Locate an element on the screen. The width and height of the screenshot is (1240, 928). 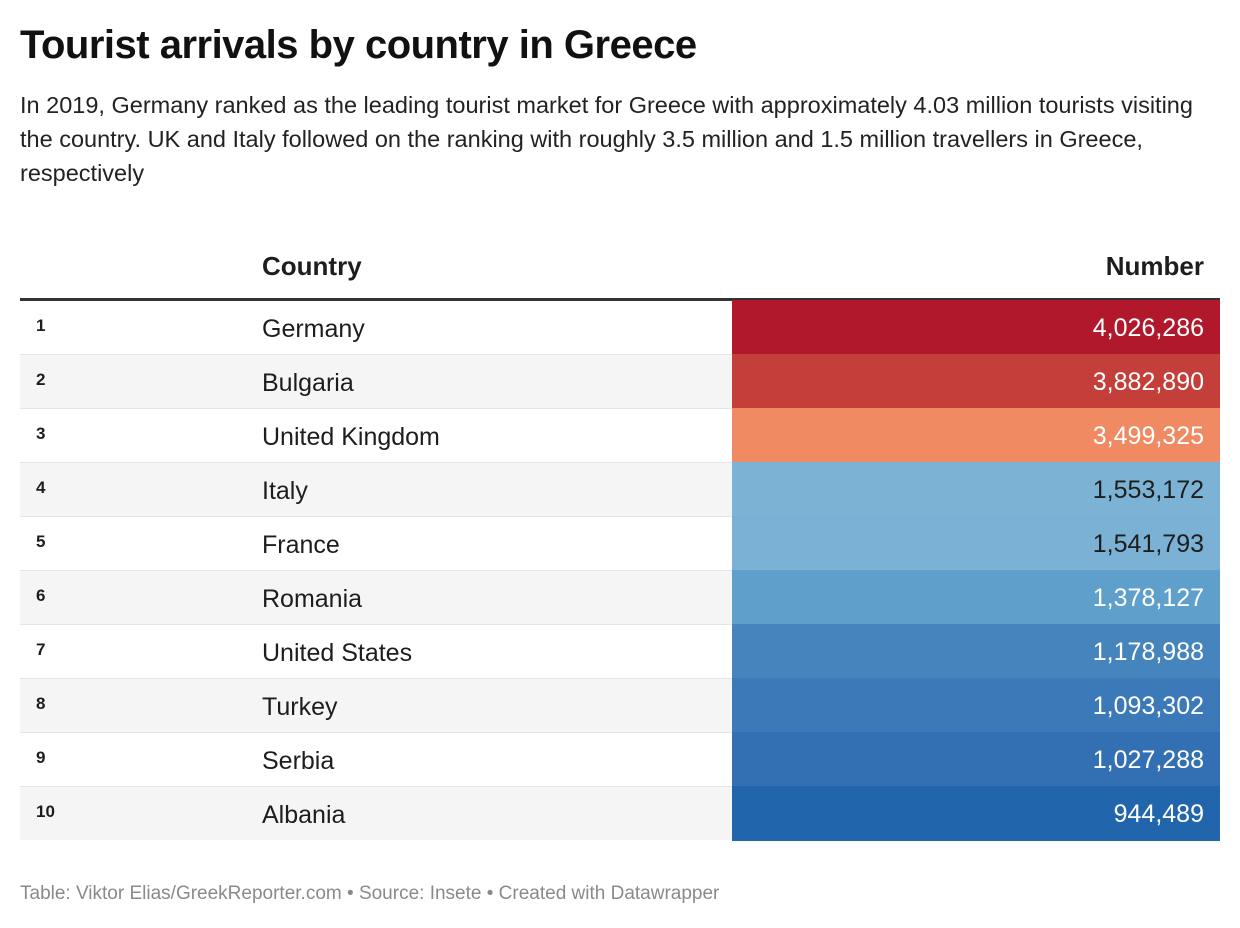
country-cell: Serbia is located at coordinates (298, 761).